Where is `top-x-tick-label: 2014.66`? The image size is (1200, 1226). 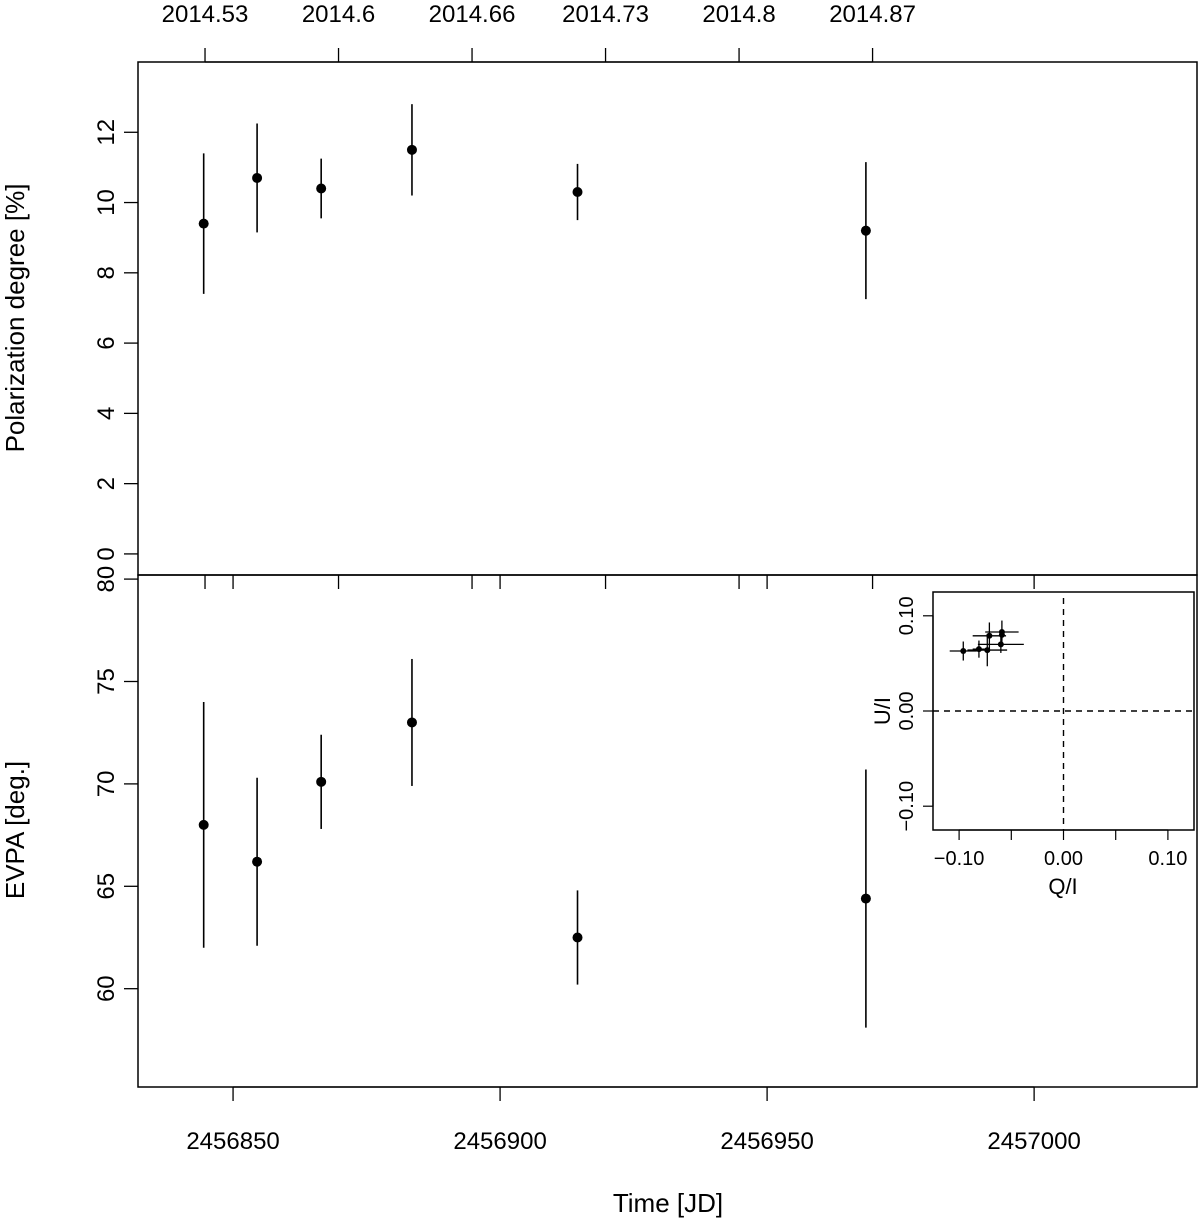
top-x-tick-label: 2014.66 is located at coordinates (472, 14).